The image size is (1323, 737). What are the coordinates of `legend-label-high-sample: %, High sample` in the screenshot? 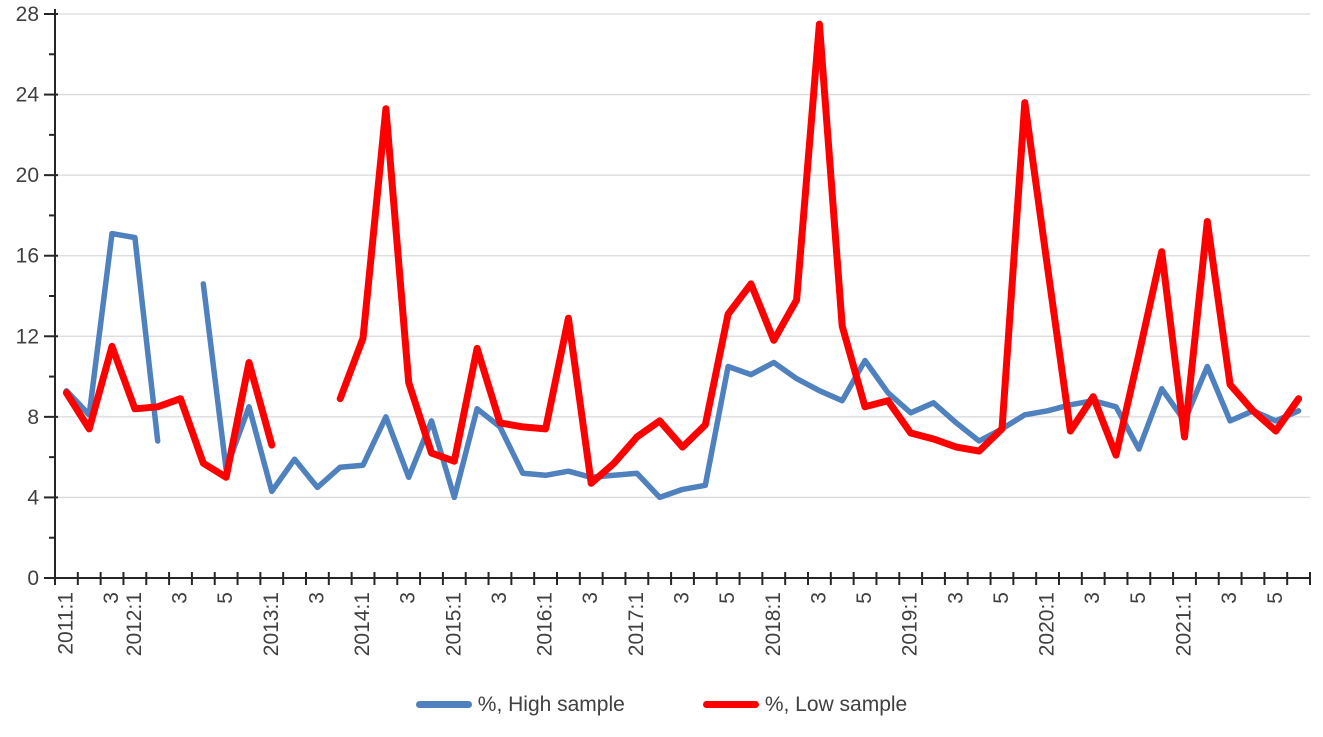 It's located at (551, 704).